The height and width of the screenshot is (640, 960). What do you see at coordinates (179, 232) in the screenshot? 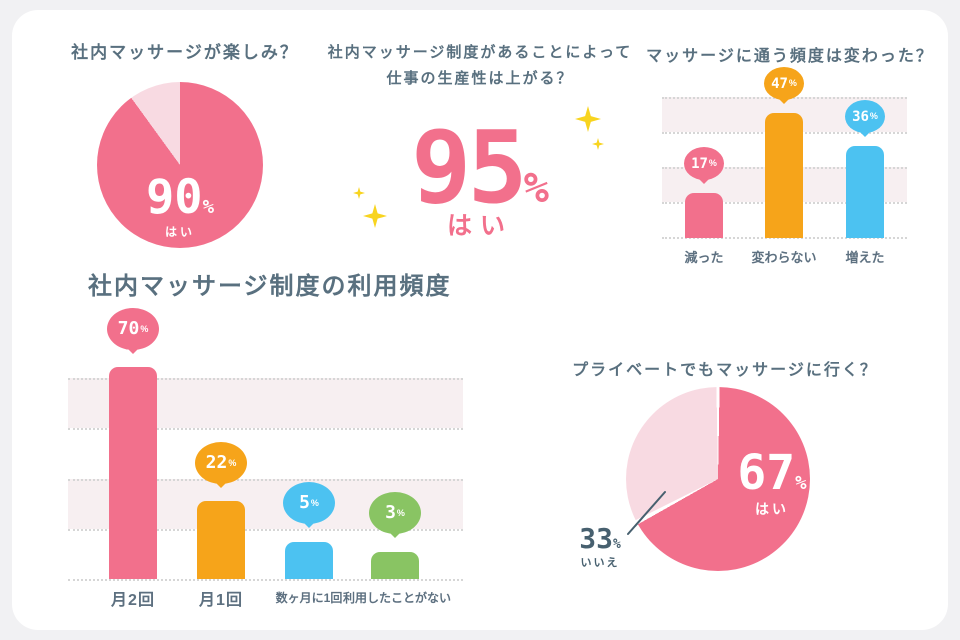
I see `pie1-answer: はい` at bounding box center [179, 232].